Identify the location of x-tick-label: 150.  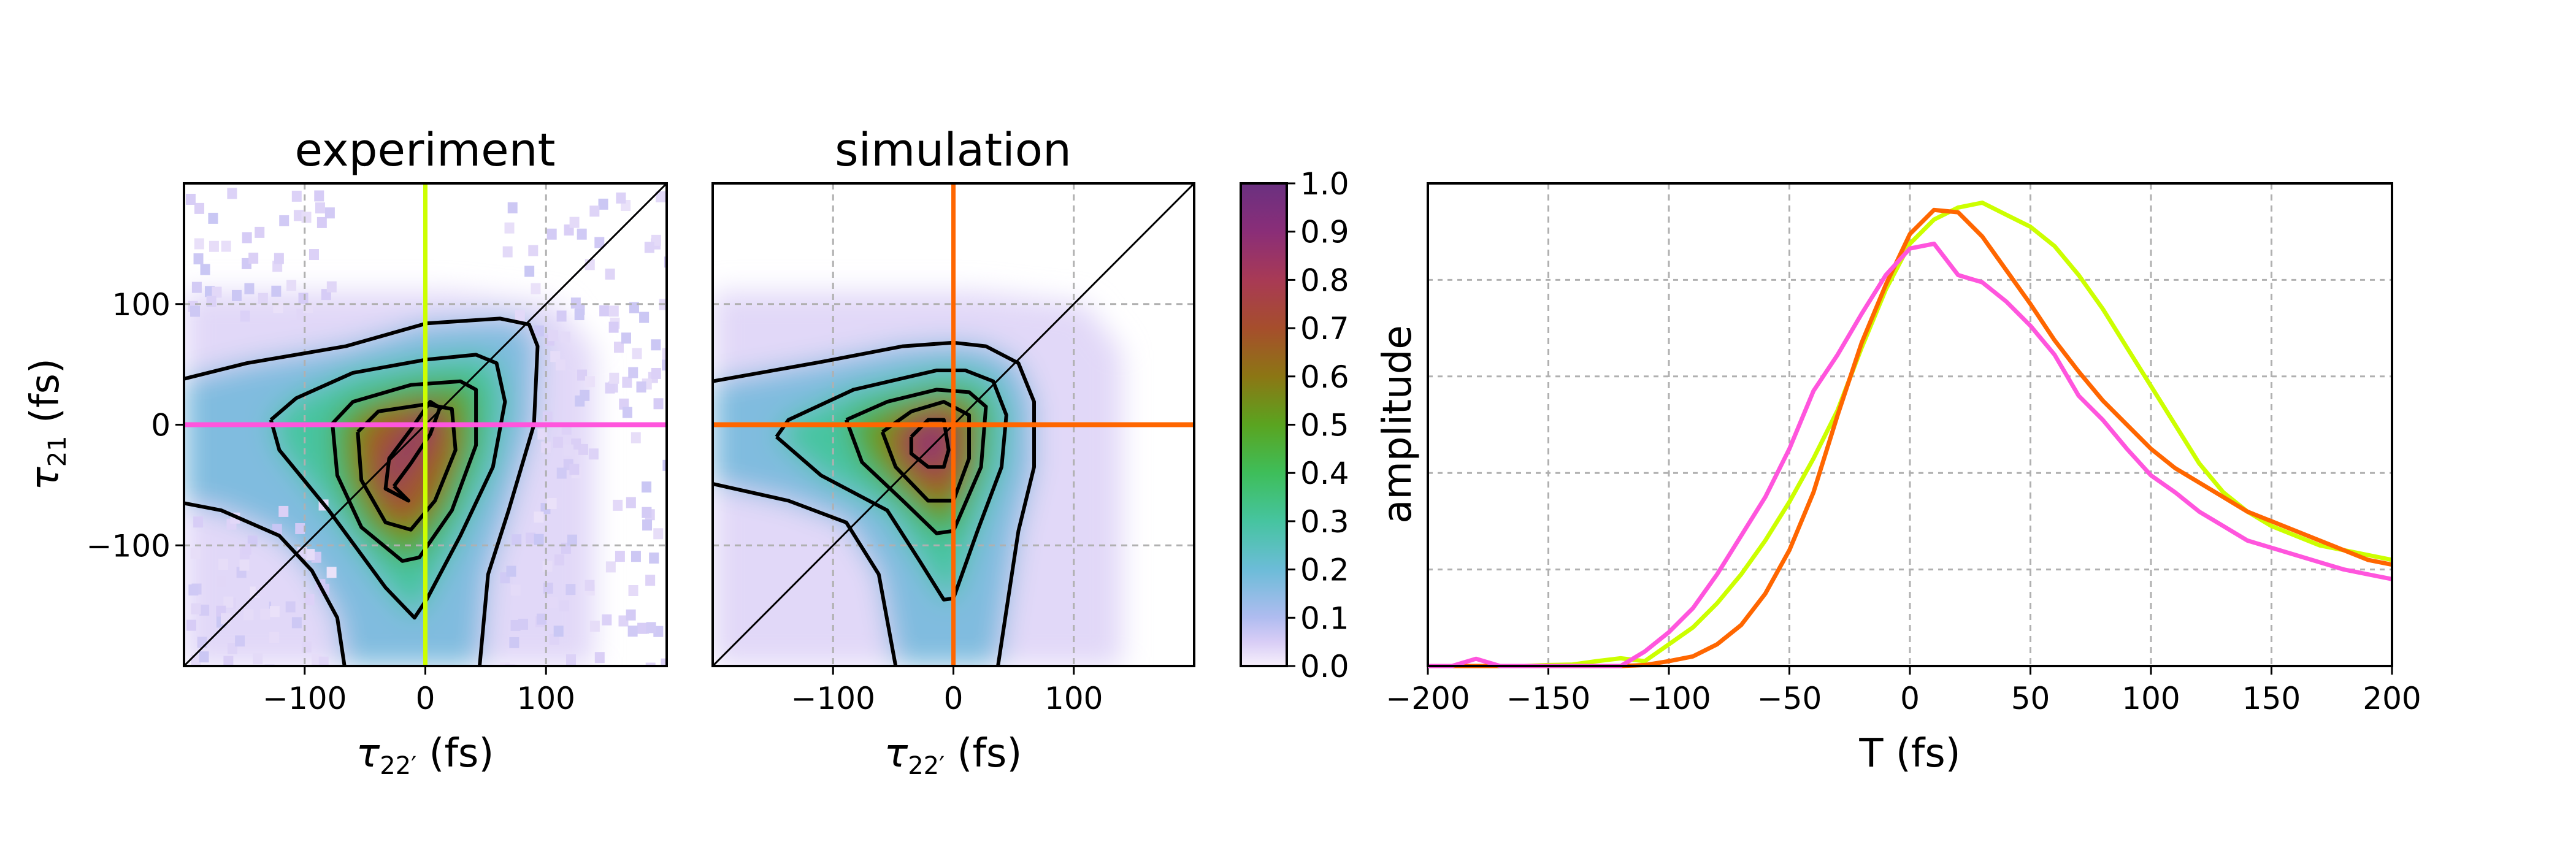
(2271, 698).